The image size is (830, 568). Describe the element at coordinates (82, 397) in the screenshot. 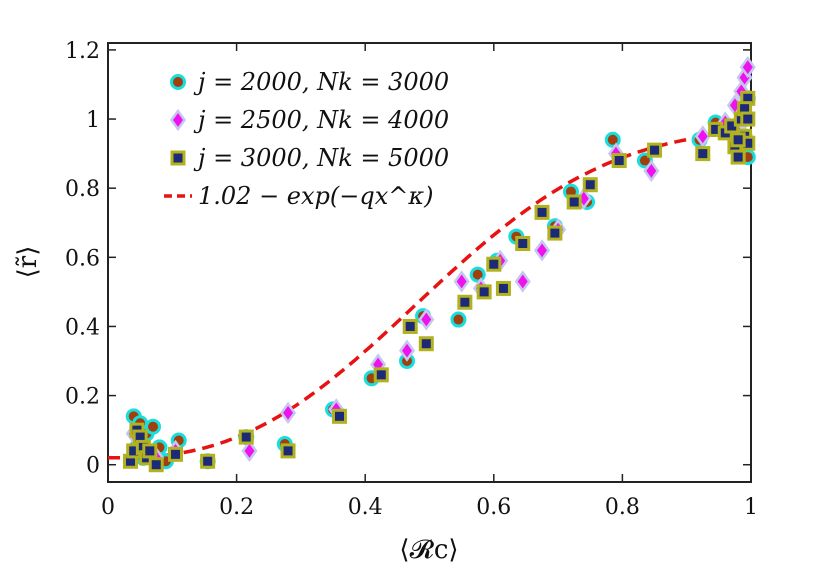

I see `y-tick-label: 0.2` at that location.